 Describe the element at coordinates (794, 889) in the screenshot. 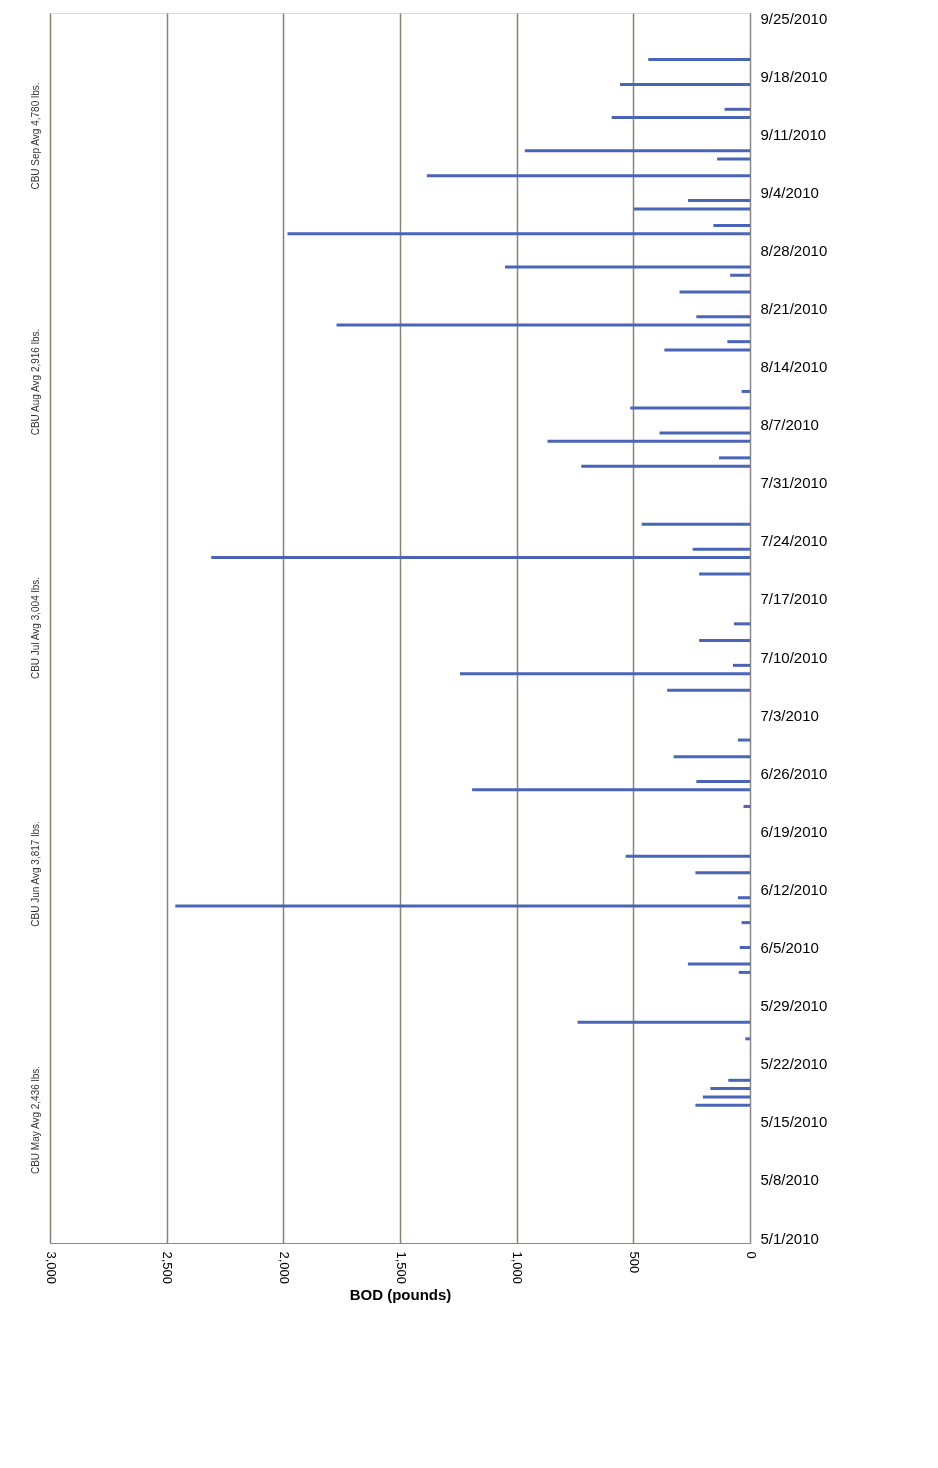

I see `y-tick-label: 6/12/2010` at that location.